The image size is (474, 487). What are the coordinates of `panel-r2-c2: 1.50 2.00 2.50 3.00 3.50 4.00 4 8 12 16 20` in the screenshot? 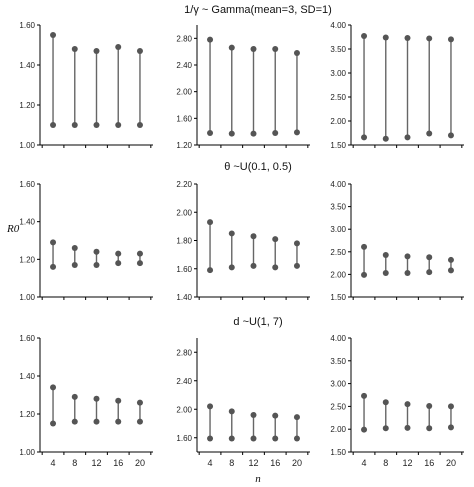 It's located at (397, 401).